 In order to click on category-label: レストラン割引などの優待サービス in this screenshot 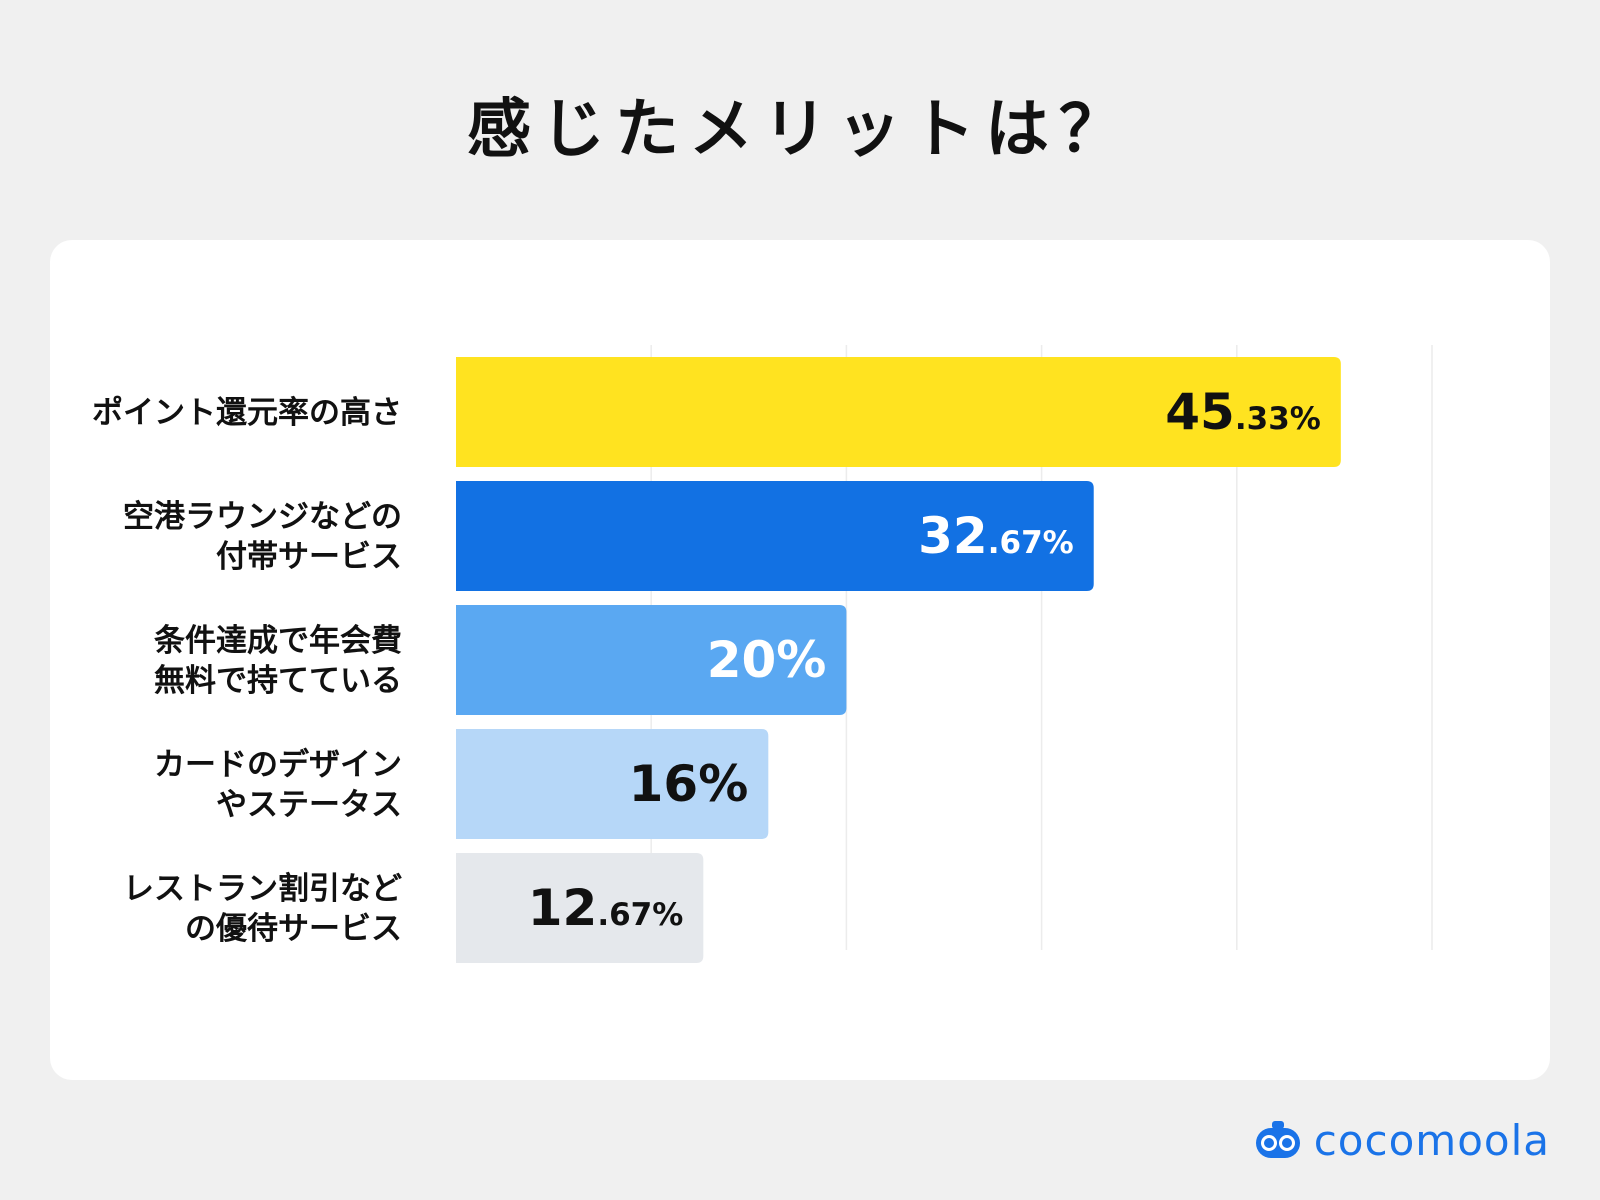, I will do `click(262, 909)`.